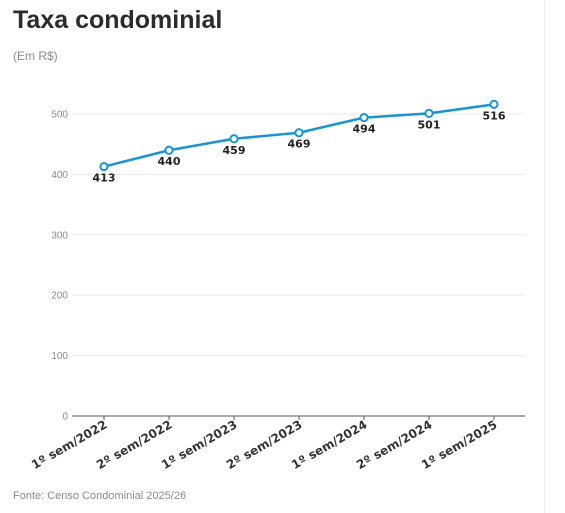 This screenshot has width=565, height=513. Describe the element at coordinates (59, 175) in the screenshot. I see `y-tick-label: 400` at that location.